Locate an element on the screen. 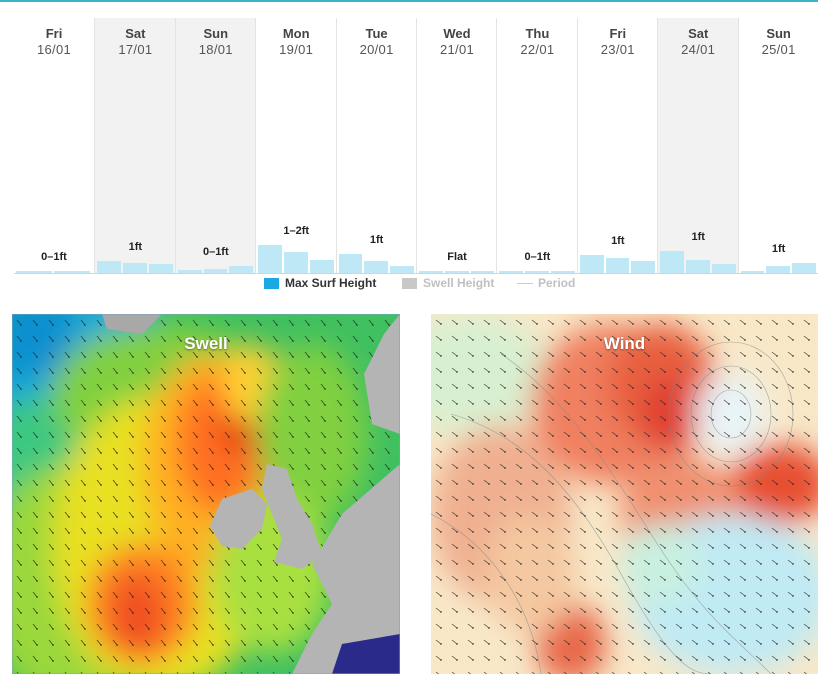  forecast-day-2: Sun 18/01 0–1ft is located at coordinates (215, 145).